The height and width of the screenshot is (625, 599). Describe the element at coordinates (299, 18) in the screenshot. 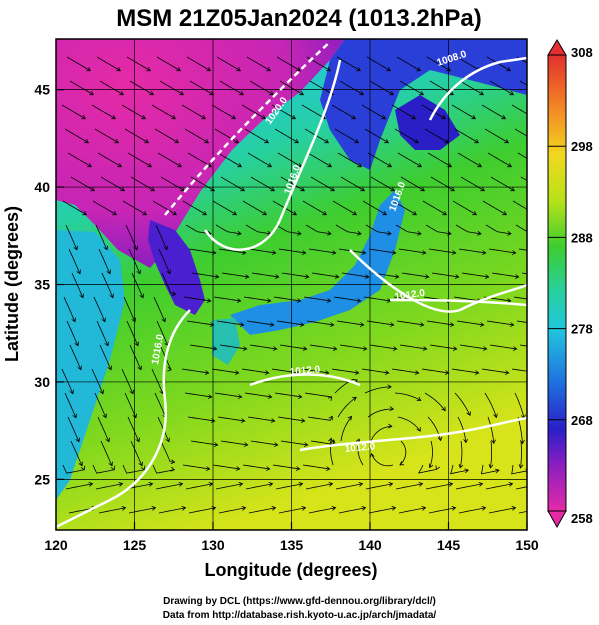

I see `chart-title: MSM 21Z05Jan2024 (1013.2hPa)` at that location.